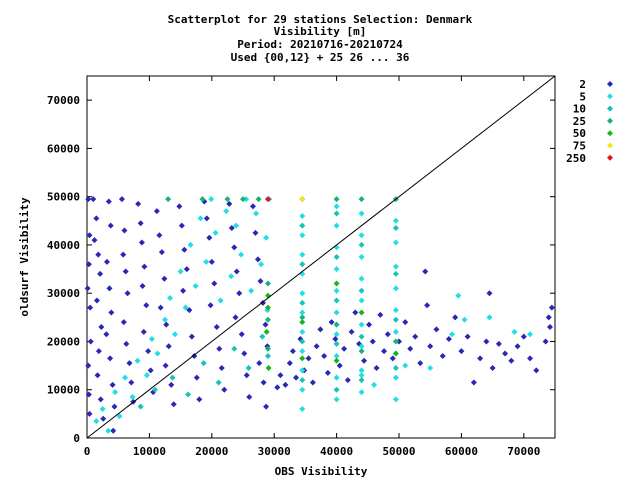 The width and height of the screenshot is (640, 480). Describe the element at coordinates (76, 438) in the screenshot. I see `y-tick-label: 0` at that location.